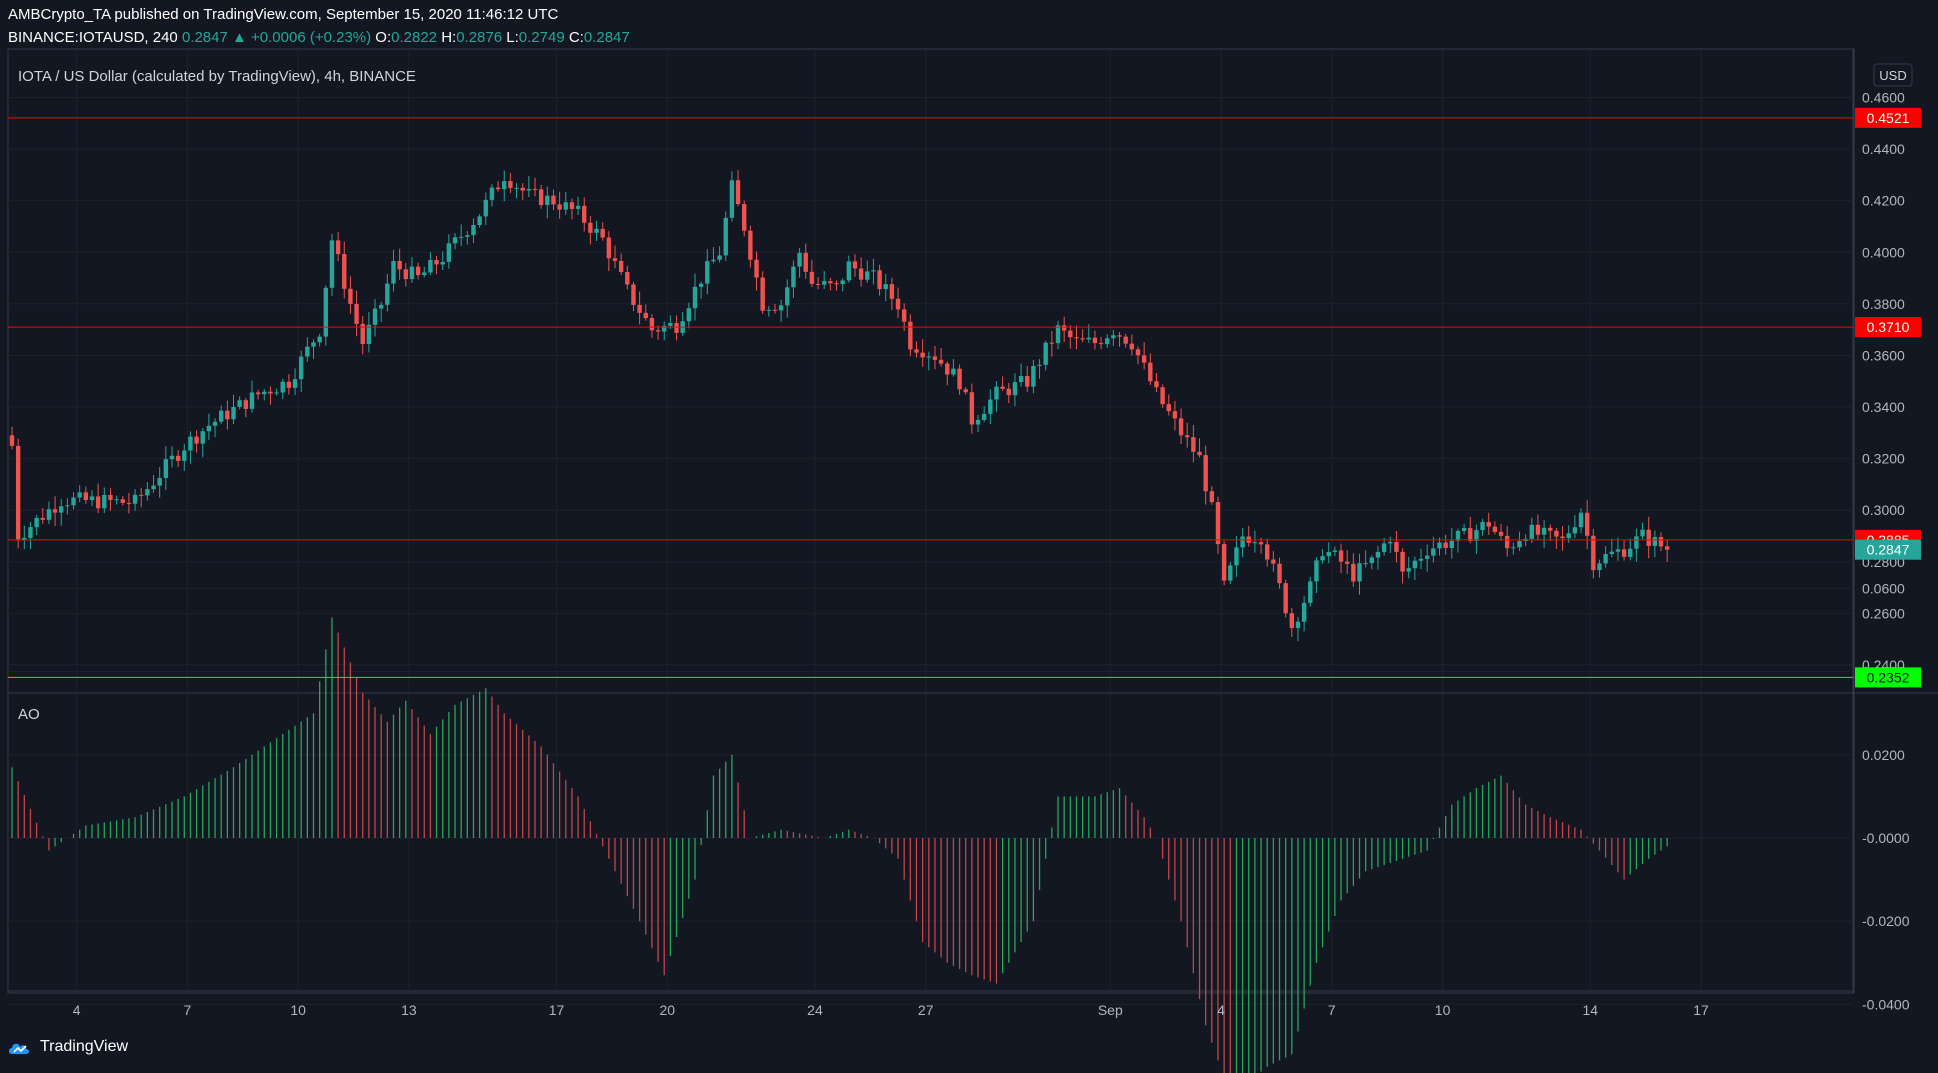 This screenshot has width=1938, height=1073. I want to click on time-tick-label: 10, so click(298, 1010).